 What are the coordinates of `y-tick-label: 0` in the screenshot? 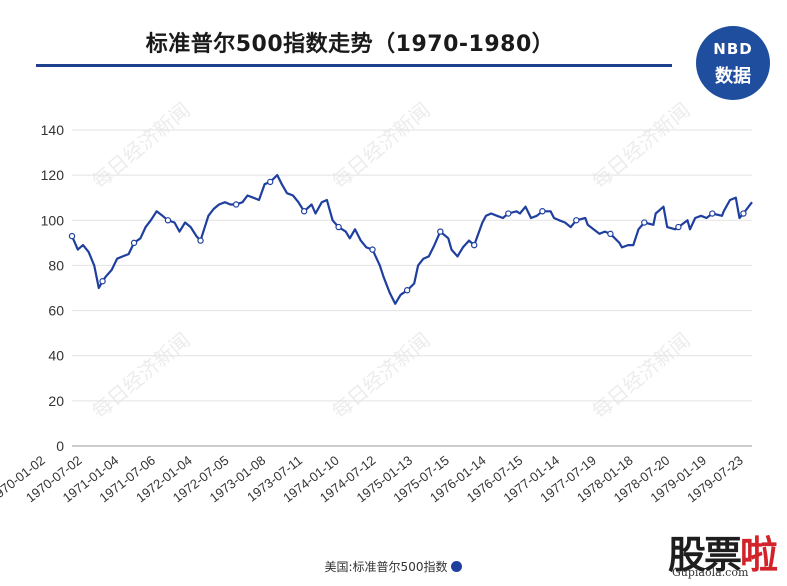 It's located at (60, 446).